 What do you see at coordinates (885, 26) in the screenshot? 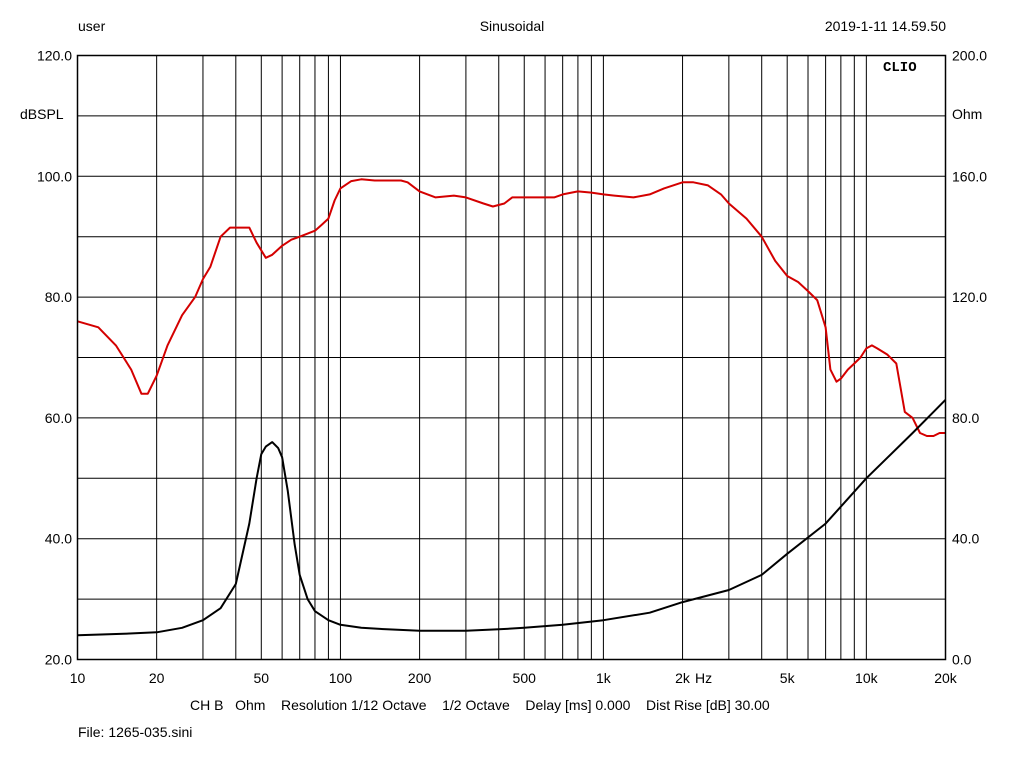
I see `timestamp: 2019-1-11 14.59.50` at bounding box center [885, 26].